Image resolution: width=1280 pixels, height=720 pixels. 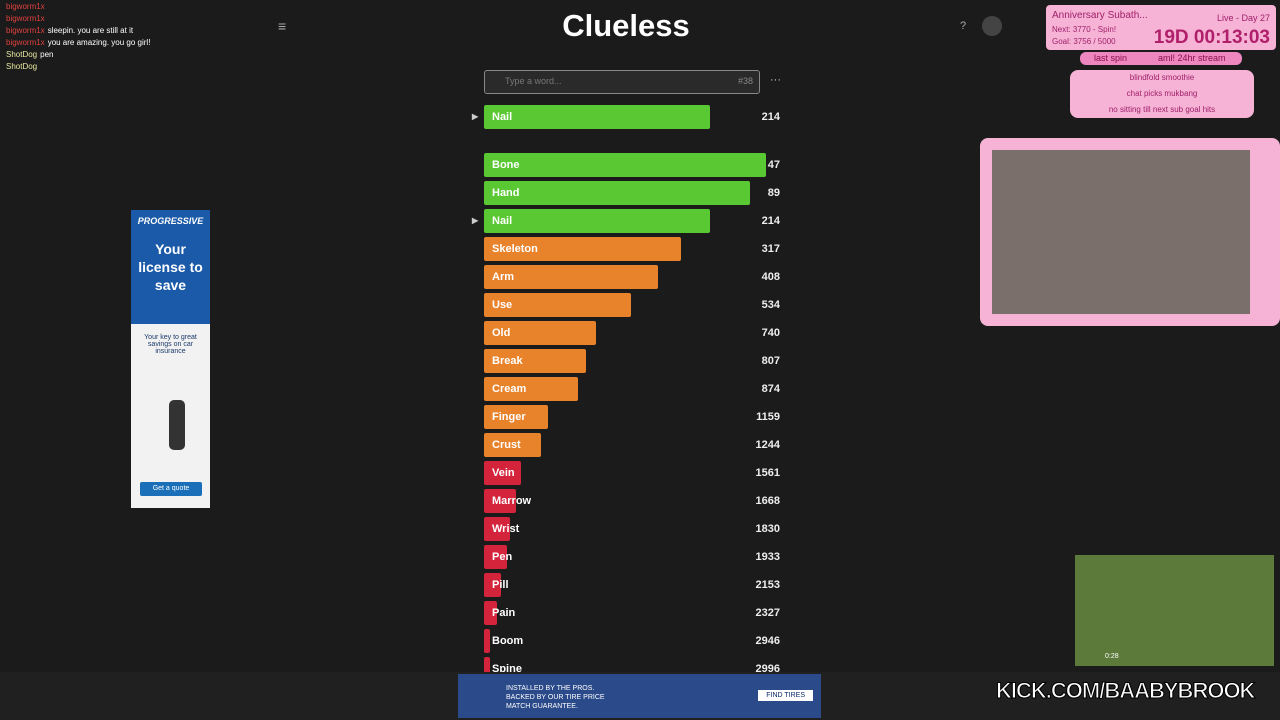 What do you see at coordinates (1084, 29) in the screenshot?
I see `next-goal: Next: 3770 - Spin!` at bounding box center [1084, 29].